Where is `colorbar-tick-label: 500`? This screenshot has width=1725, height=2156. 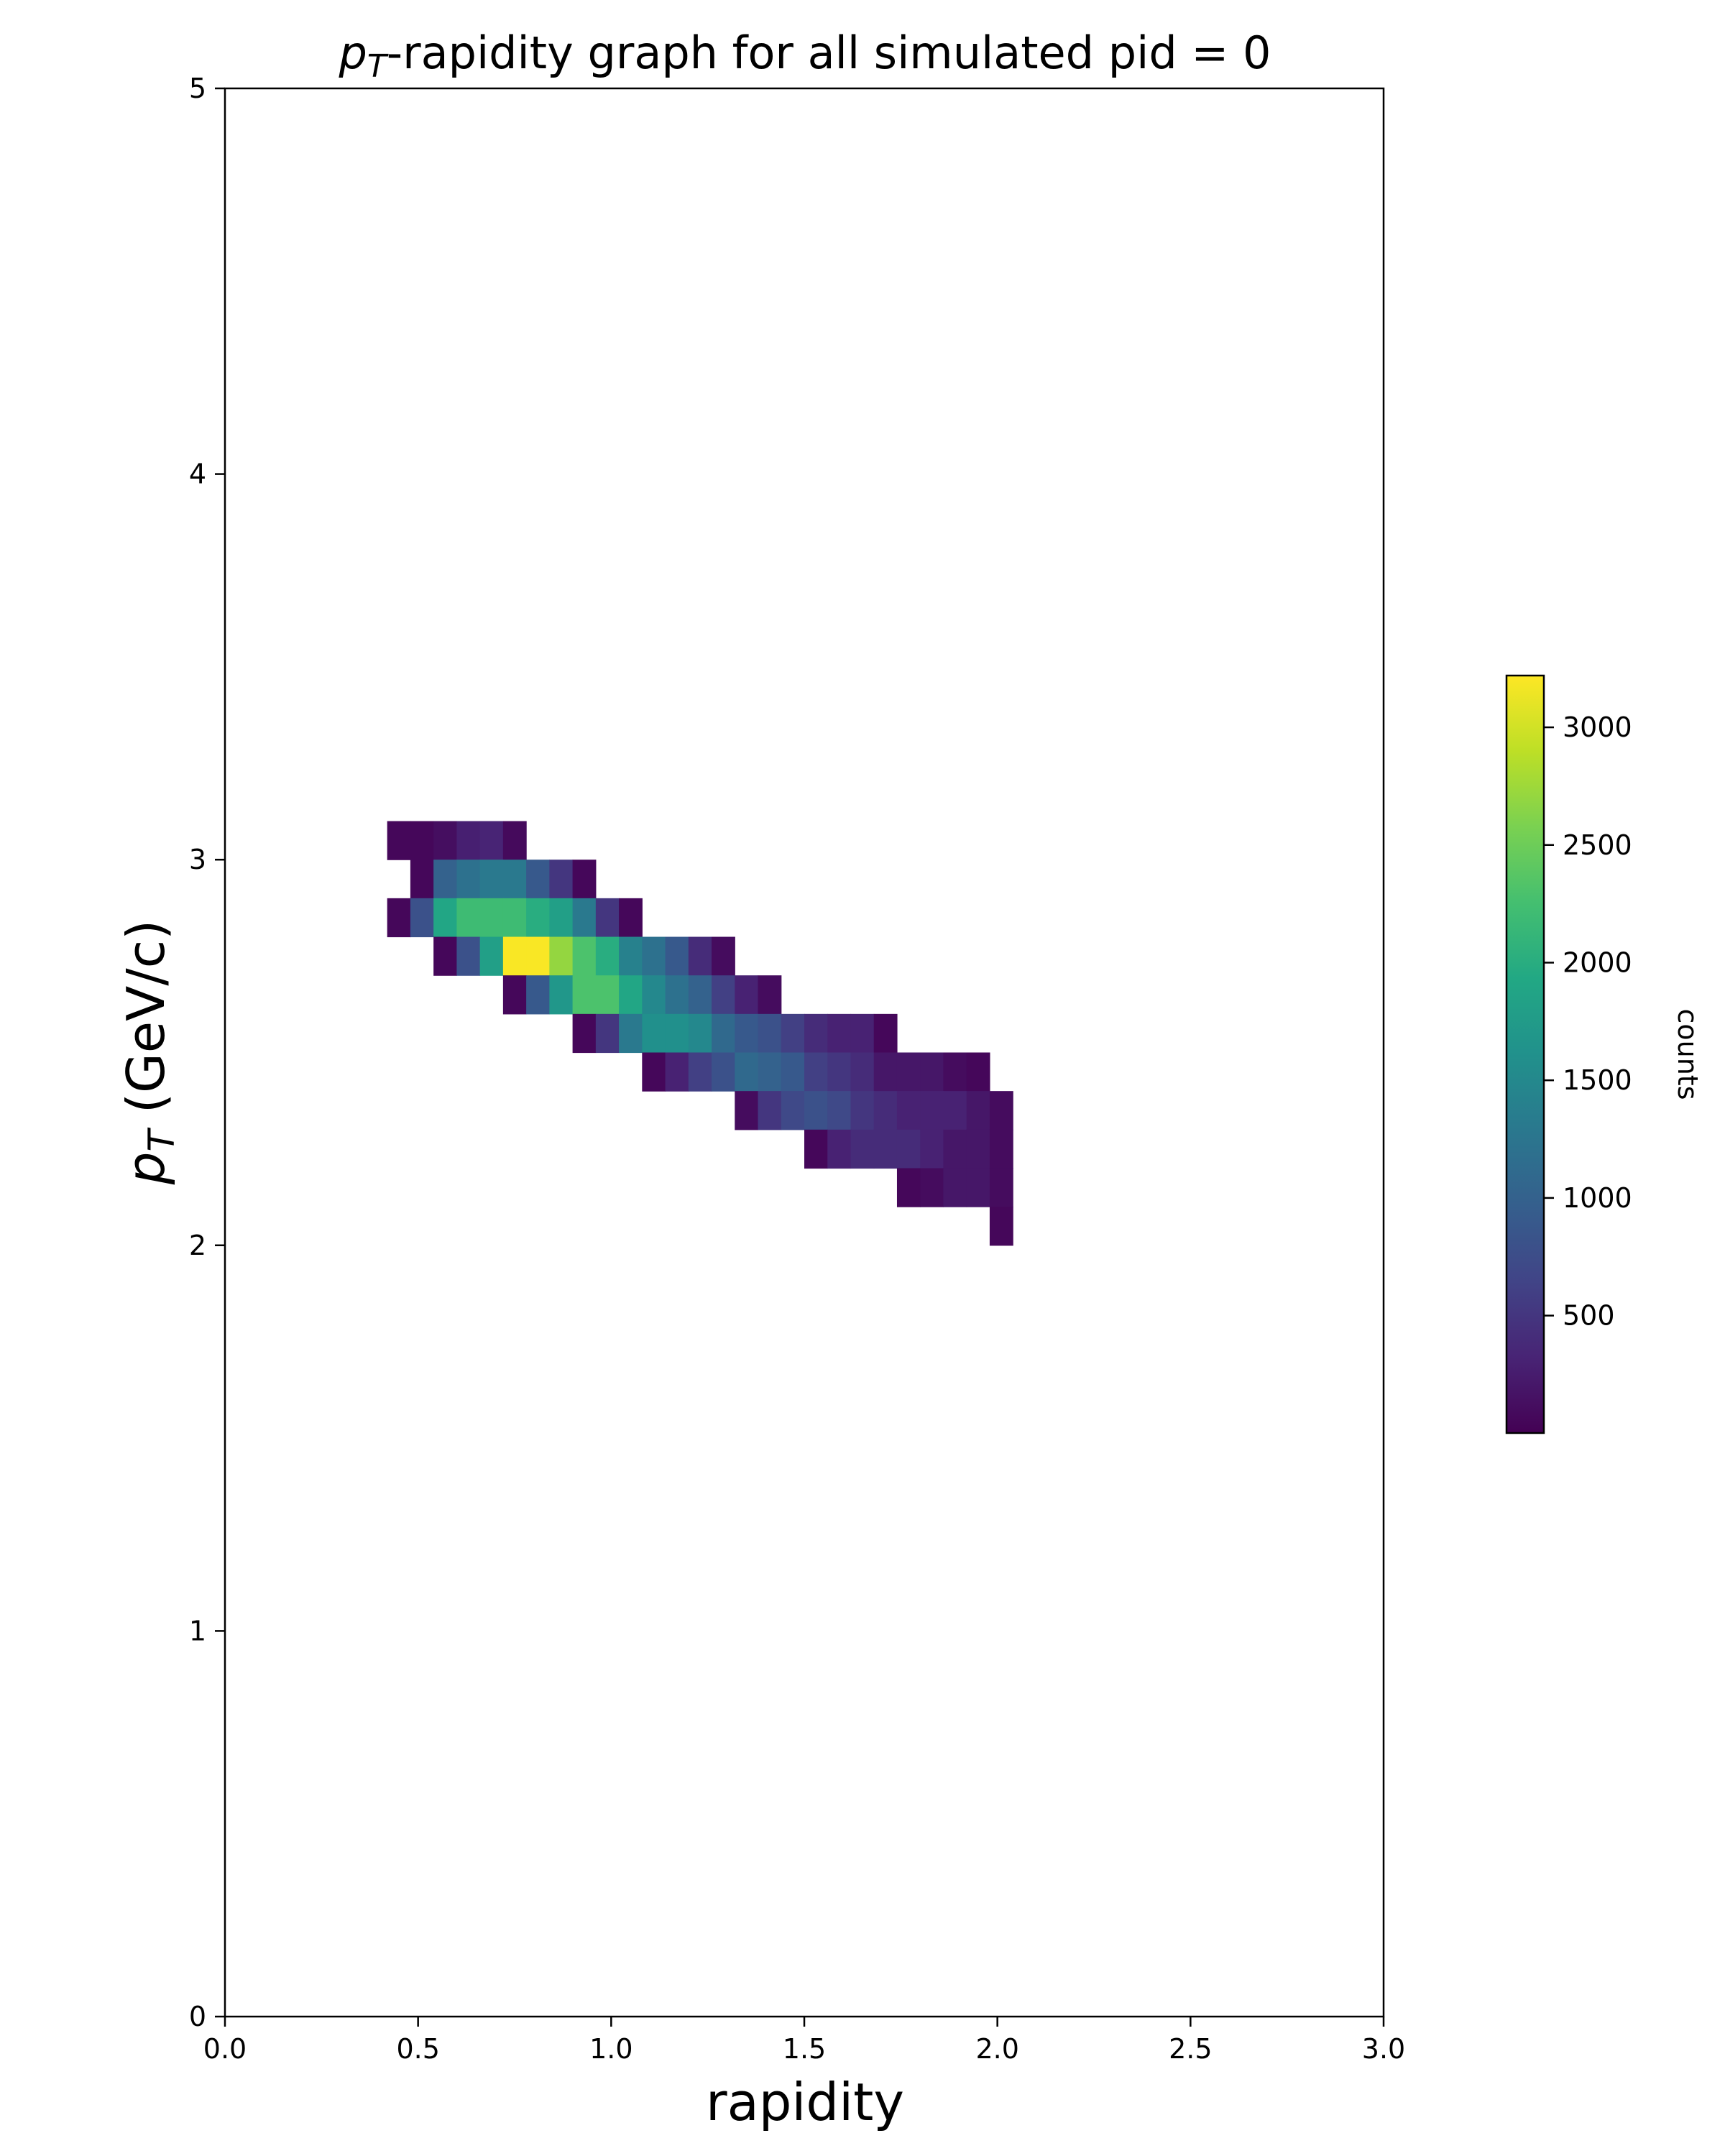
colorbar-tick-label: 500 is located at coordinates (1589, 1316).